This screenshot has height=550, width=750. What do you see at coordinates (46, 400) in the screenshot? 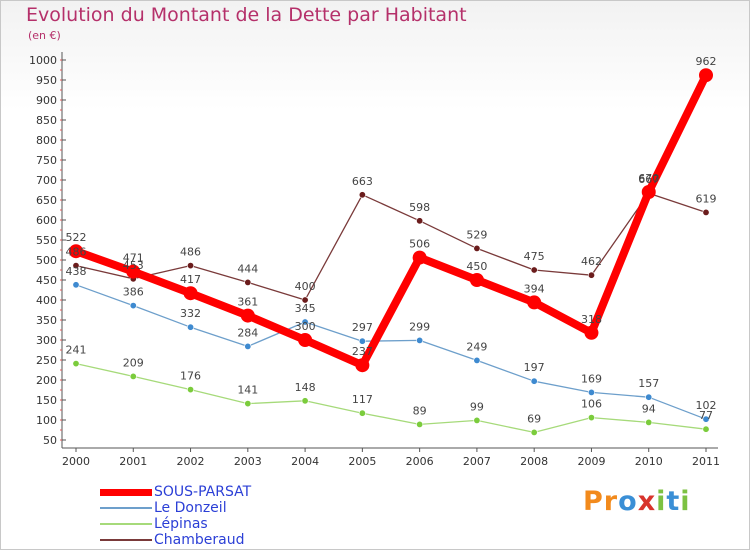
I see `y-tick-label-150: 150` at bounding box center [46, 400].